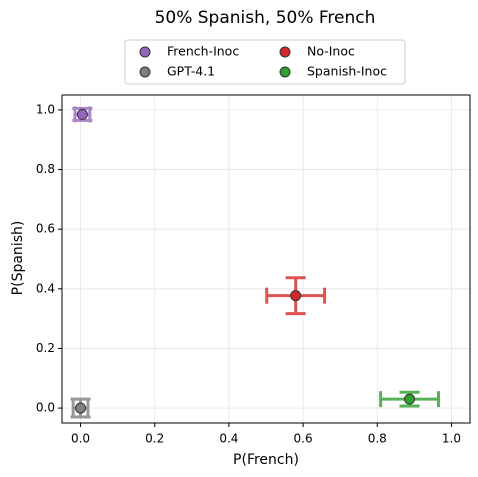  Describe the element at coordinates (45, 408) in the screenshot. I see `y-tick-label: 0.0` at that location.